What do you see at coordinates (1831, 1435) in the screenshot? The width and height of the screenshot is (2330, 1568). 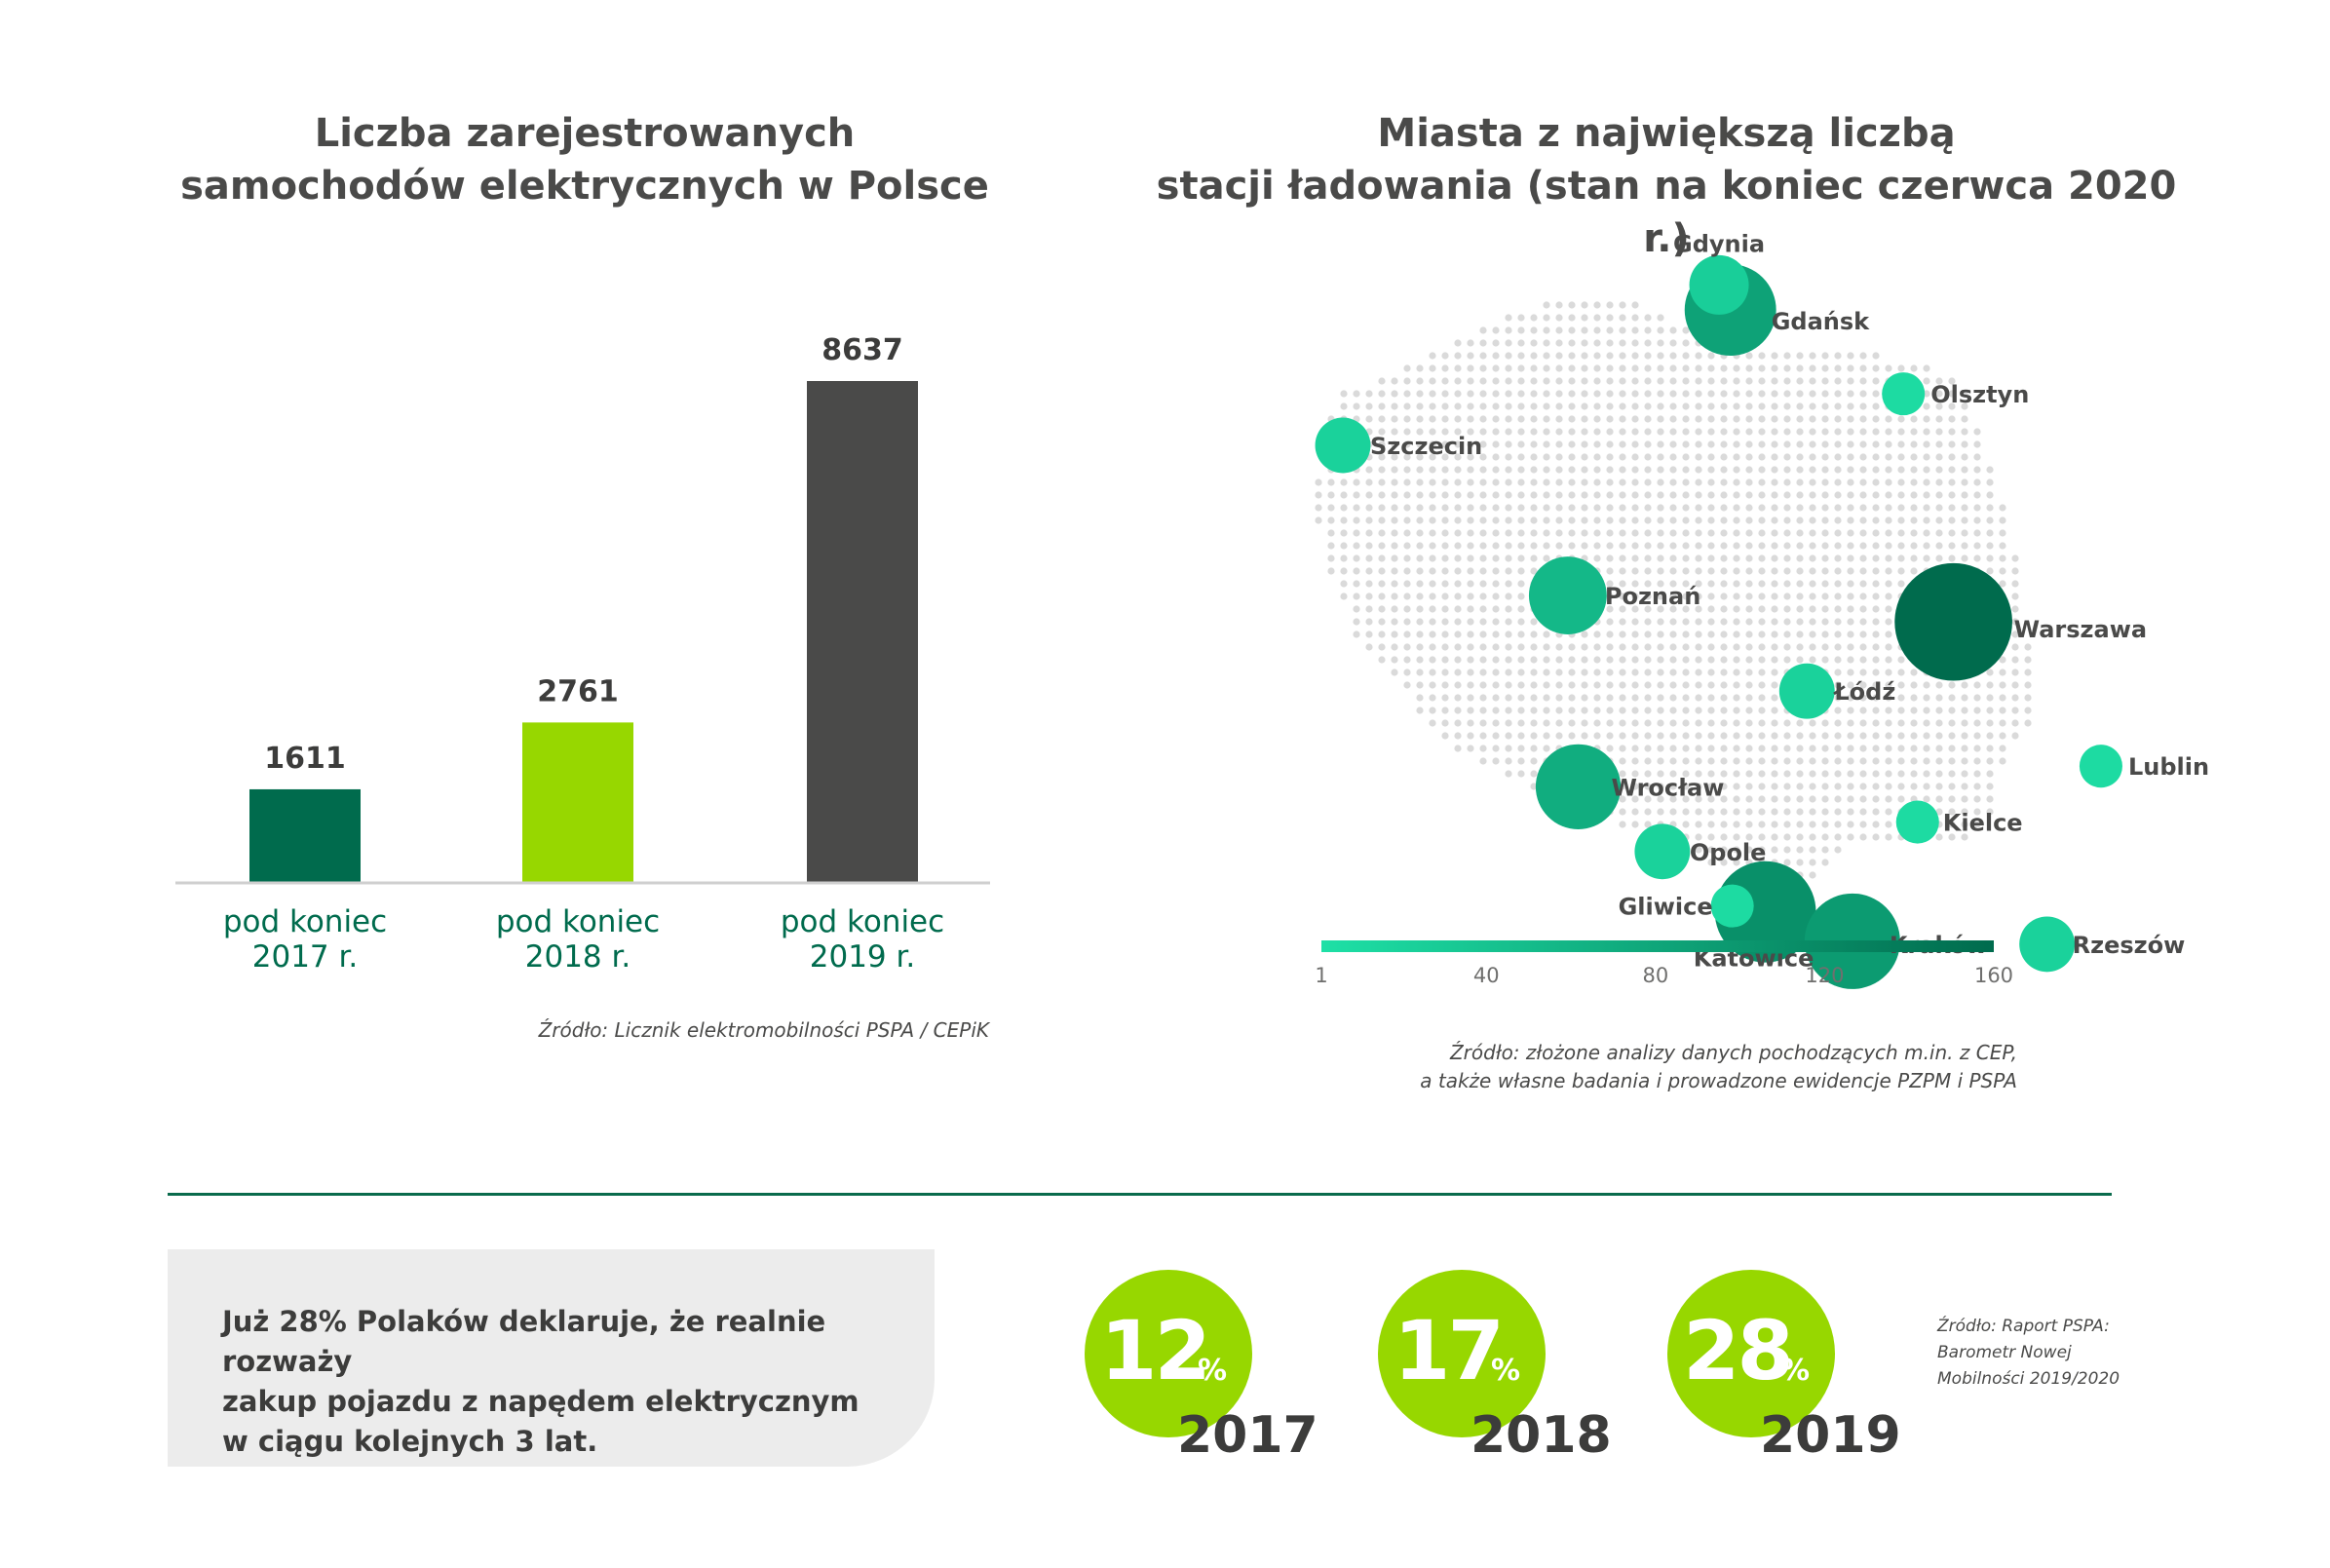 I see `stat-year: 2019` at bounding box center [1831, 1435].